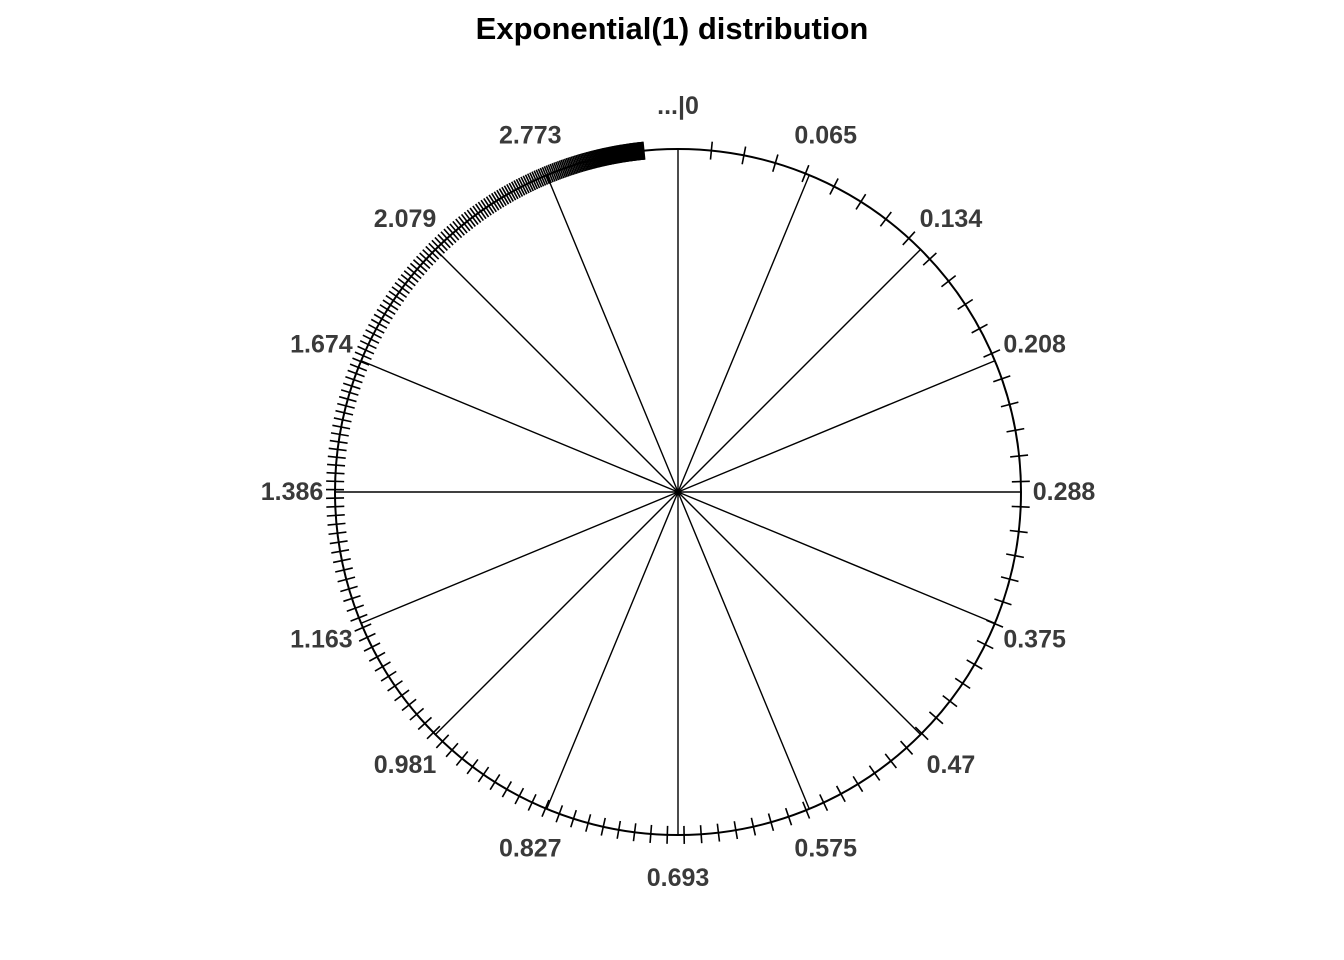 Image resolution: width=1344 pixels, height=960 pixels. Describe the element at coordinates (1034, 640) in the screenshot. I see `quantile-label: 0.375` at that location.